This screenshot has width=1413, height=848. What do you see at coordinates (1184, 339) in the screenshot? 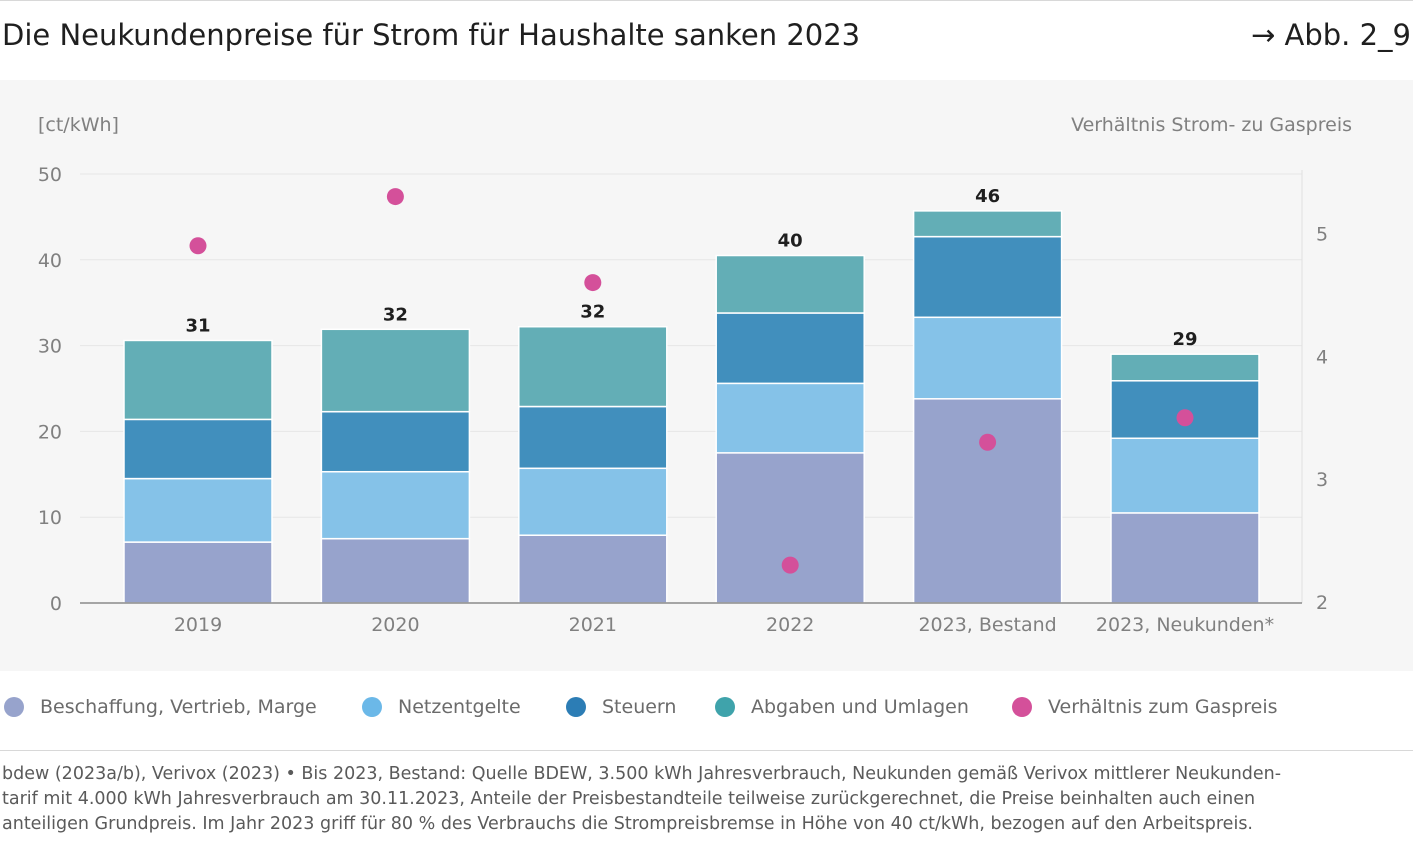
I see `bar-total-label: 29` at bounding box center [1184, 339].